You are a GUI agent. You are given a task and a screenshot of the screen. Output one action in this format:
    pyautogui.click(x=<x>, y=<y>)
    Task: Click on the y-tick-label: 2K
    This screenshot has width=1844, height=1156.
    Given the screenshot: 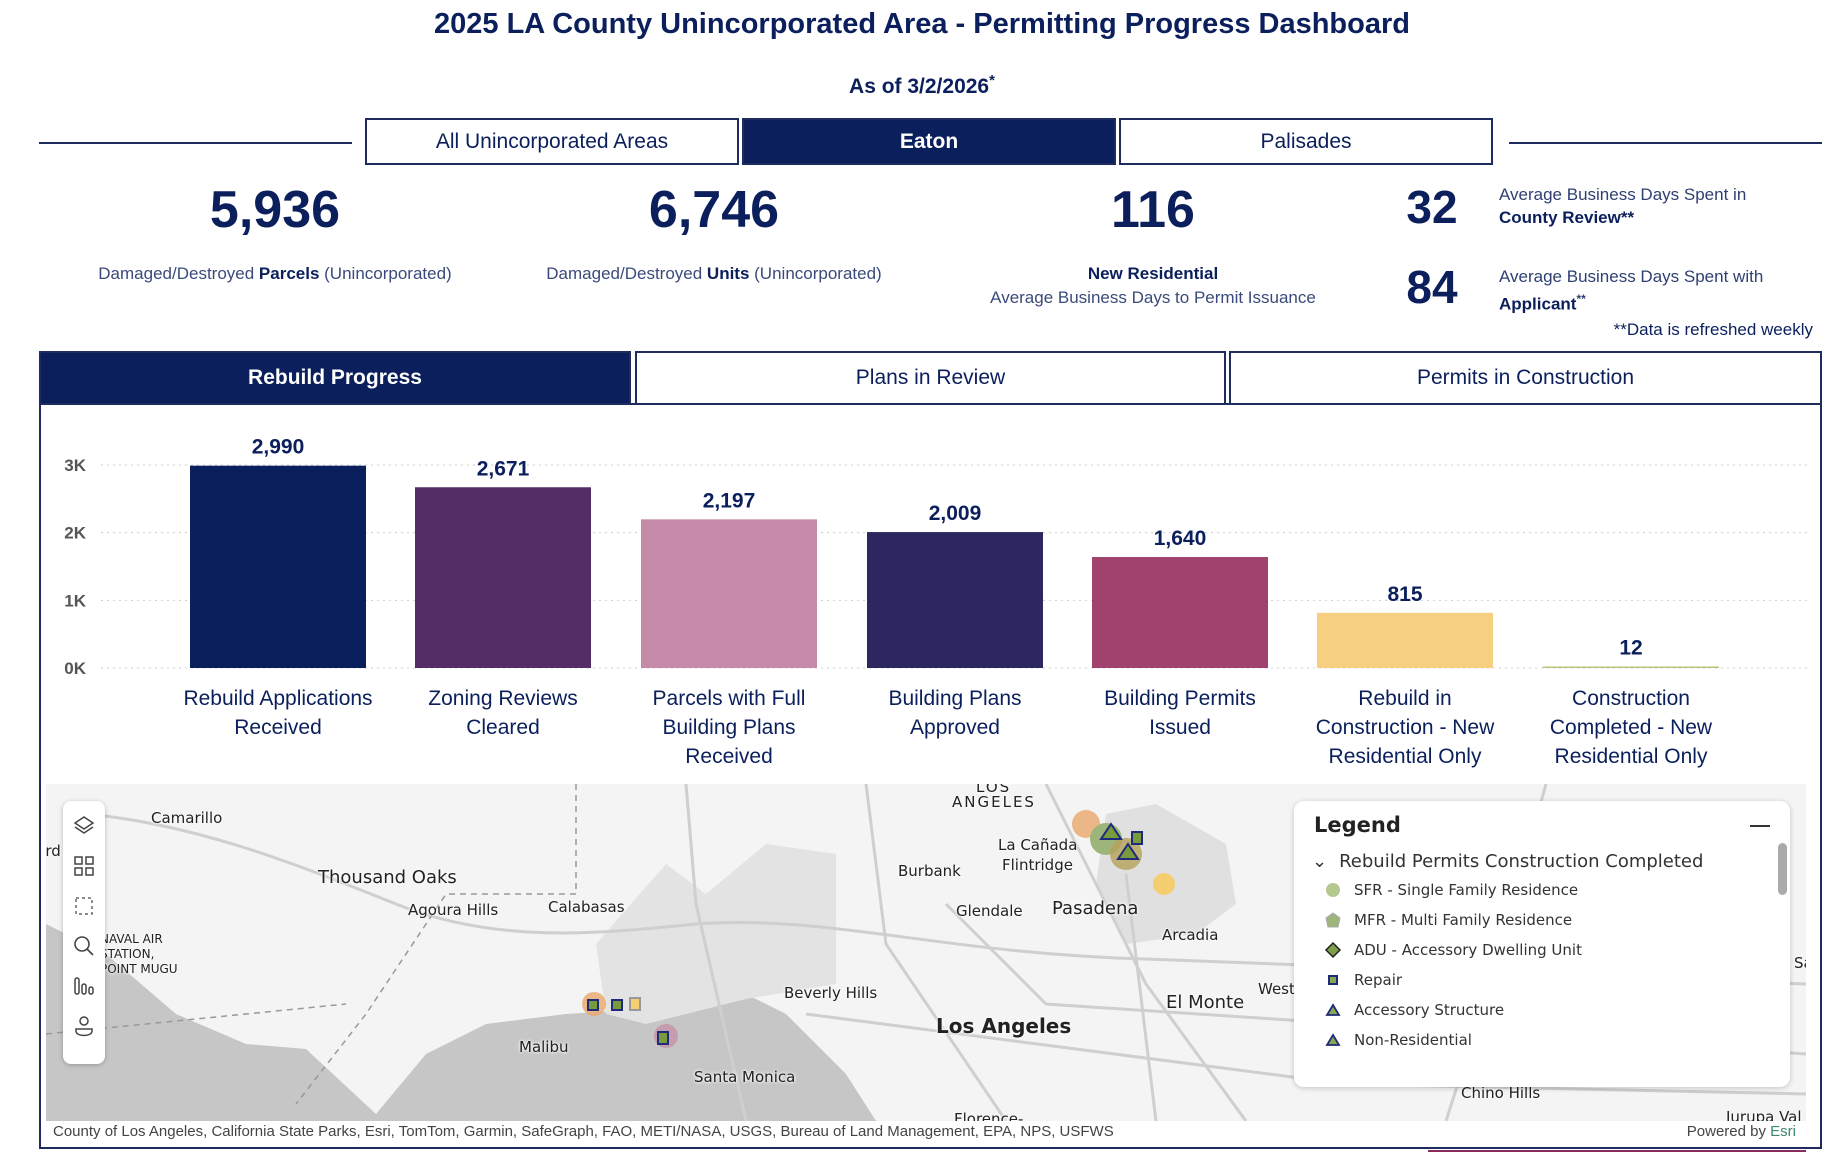 What is the action you would take?
    pyautogui.click(x=75, y=533)
    